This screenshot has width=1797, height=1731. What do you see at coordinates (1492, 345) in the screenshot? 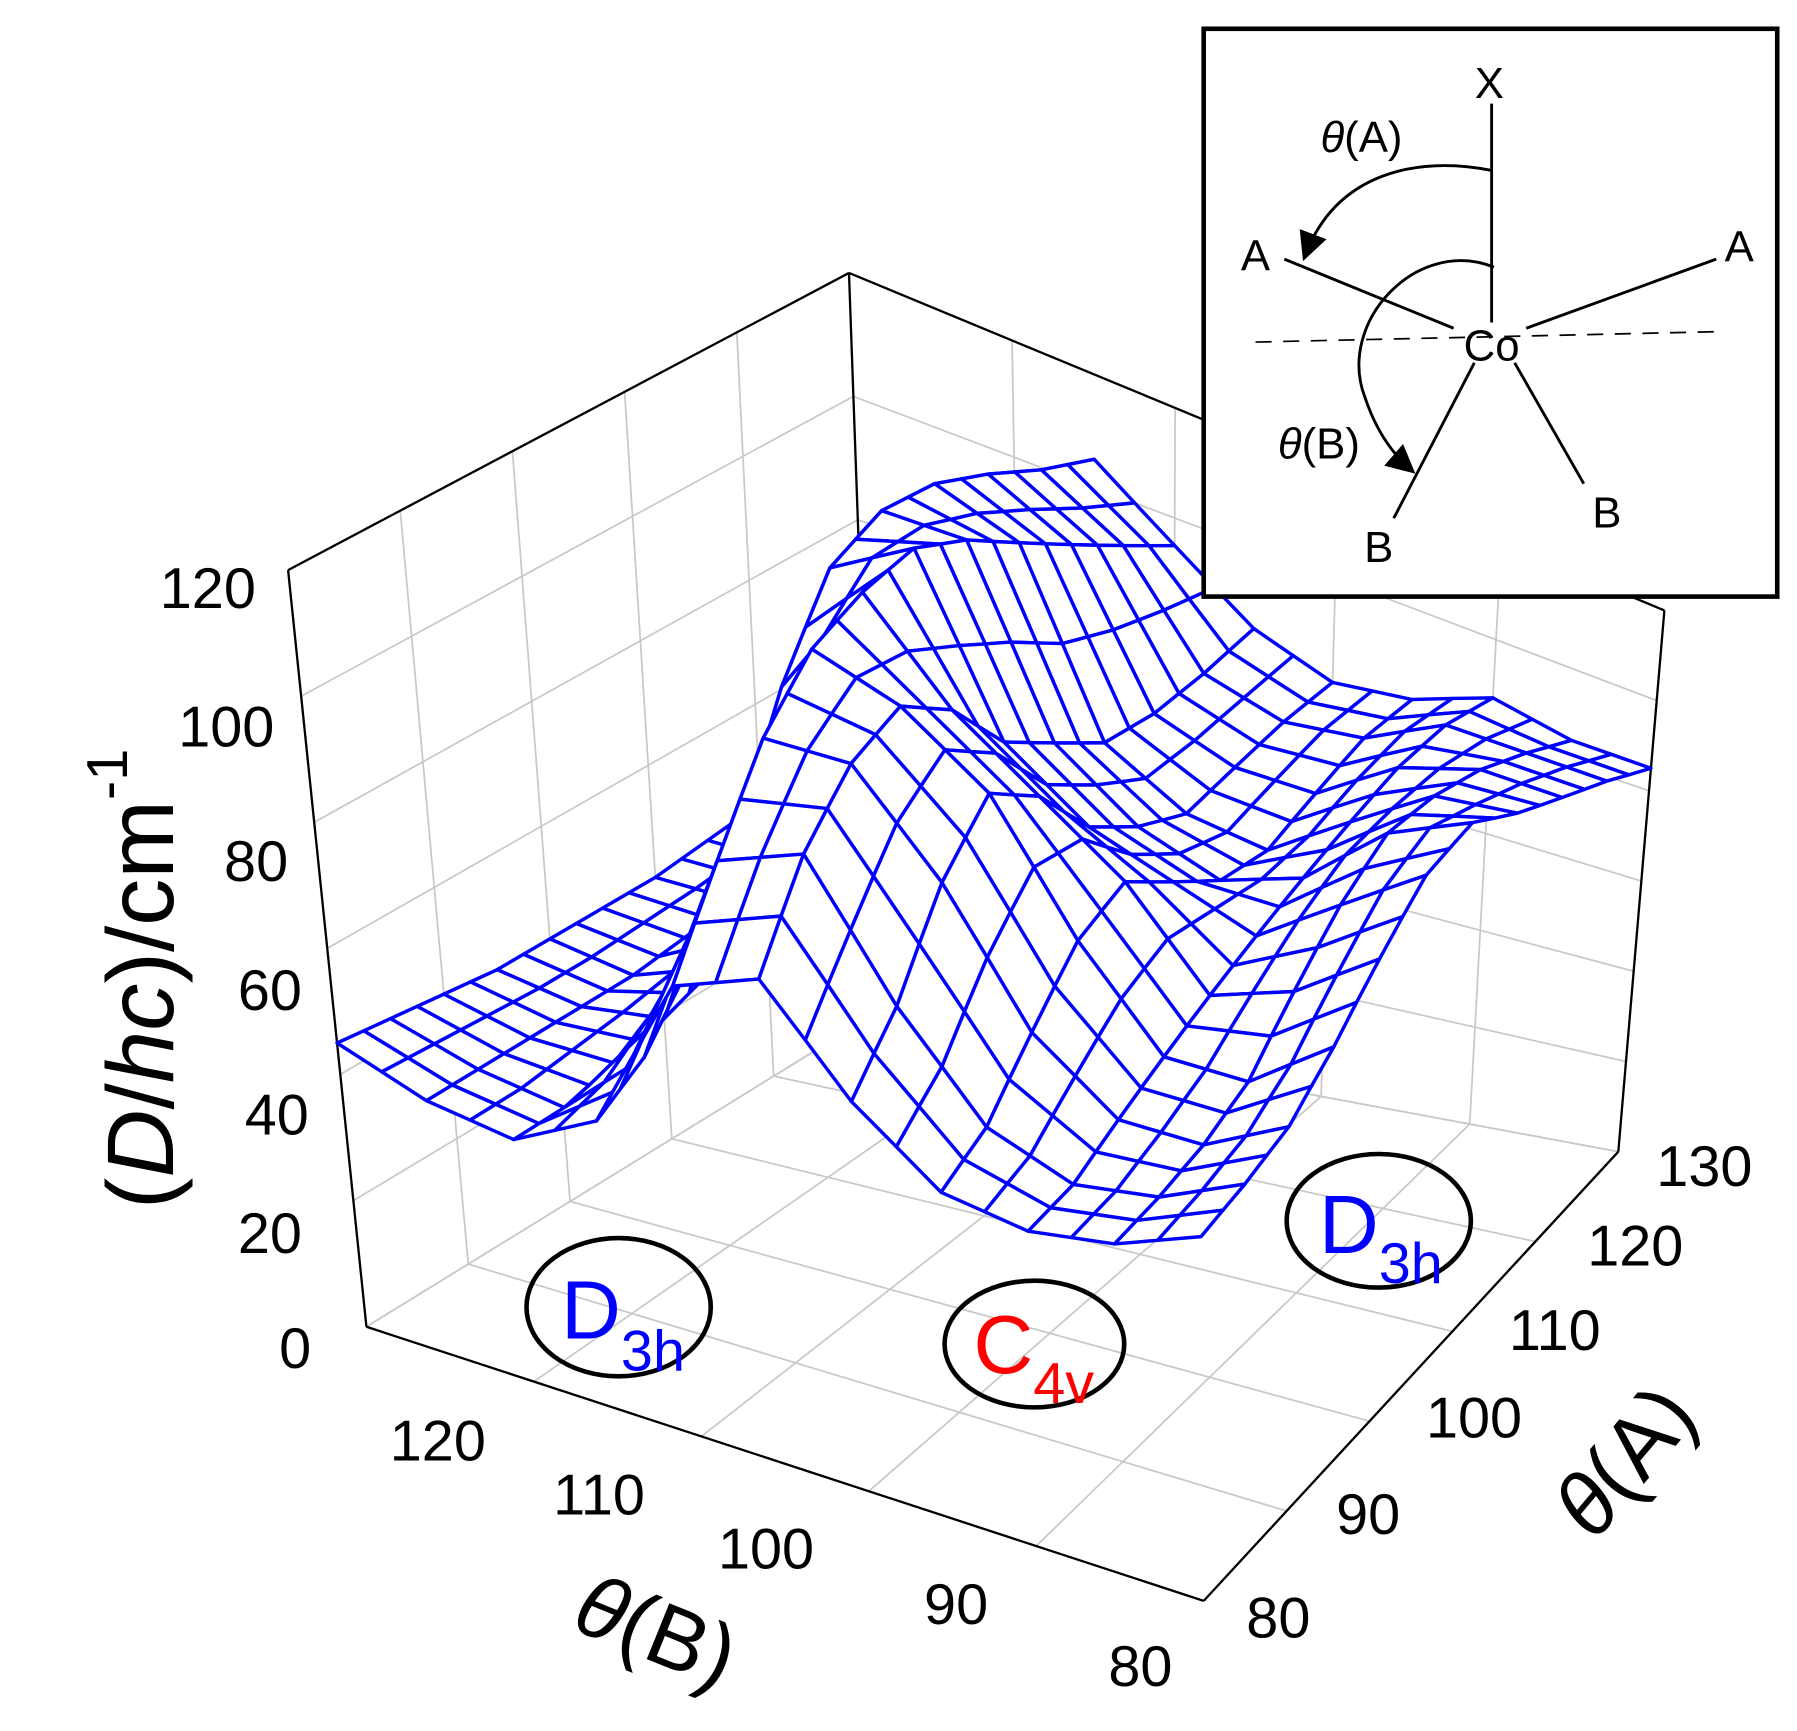
I see `inset-co-label: Co` at bounding box center [1492, 345].